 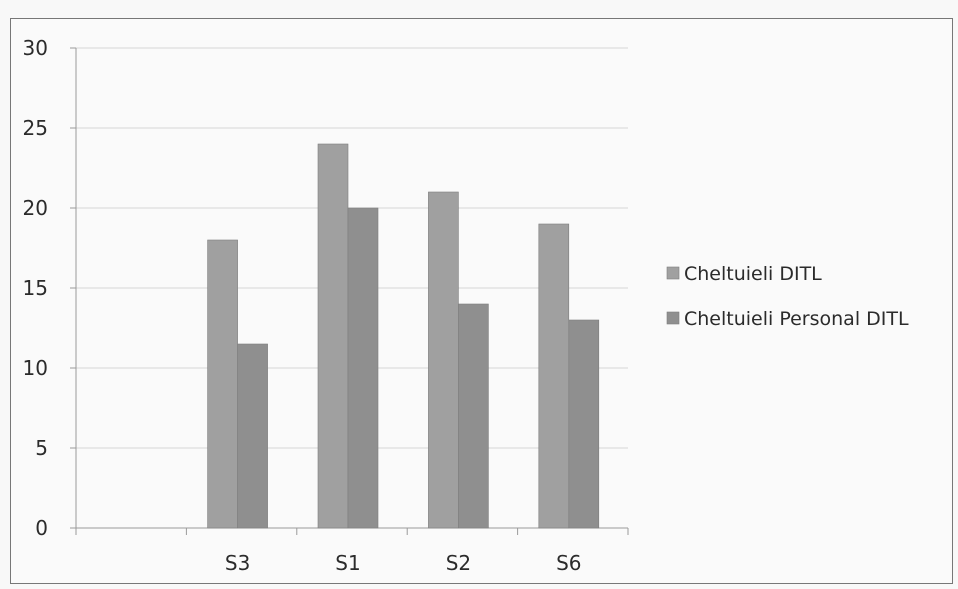 What do you see at coordinates (787, 296) in the screenshot?
I see `legend: Cheltuieli DITL Cheltuieli Personal DITL` at bounding box center [787, 296].